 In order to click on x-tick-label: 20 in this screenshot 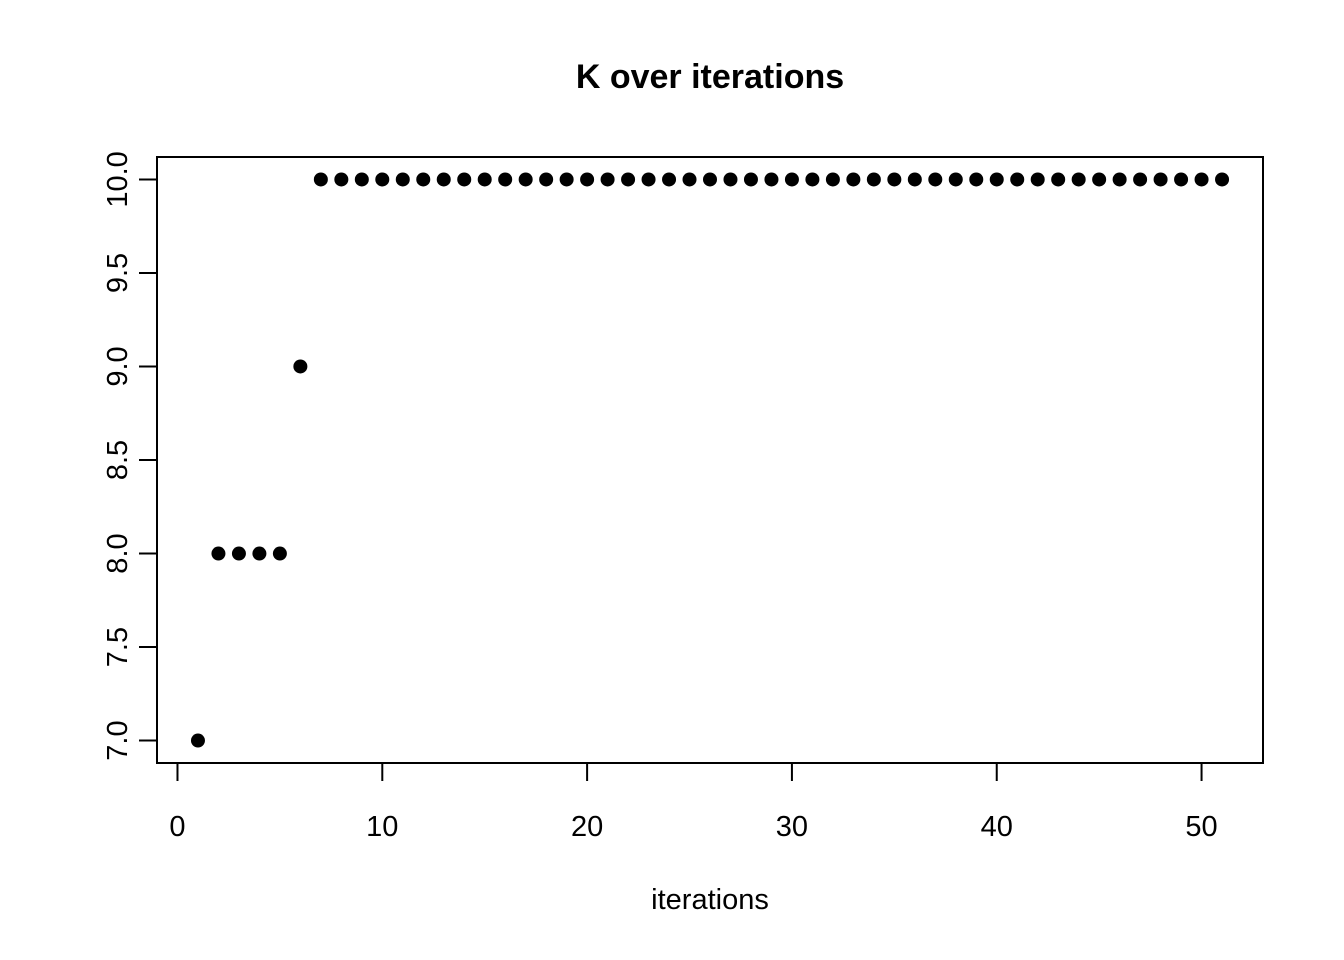, I will do `click(587, 827)`.